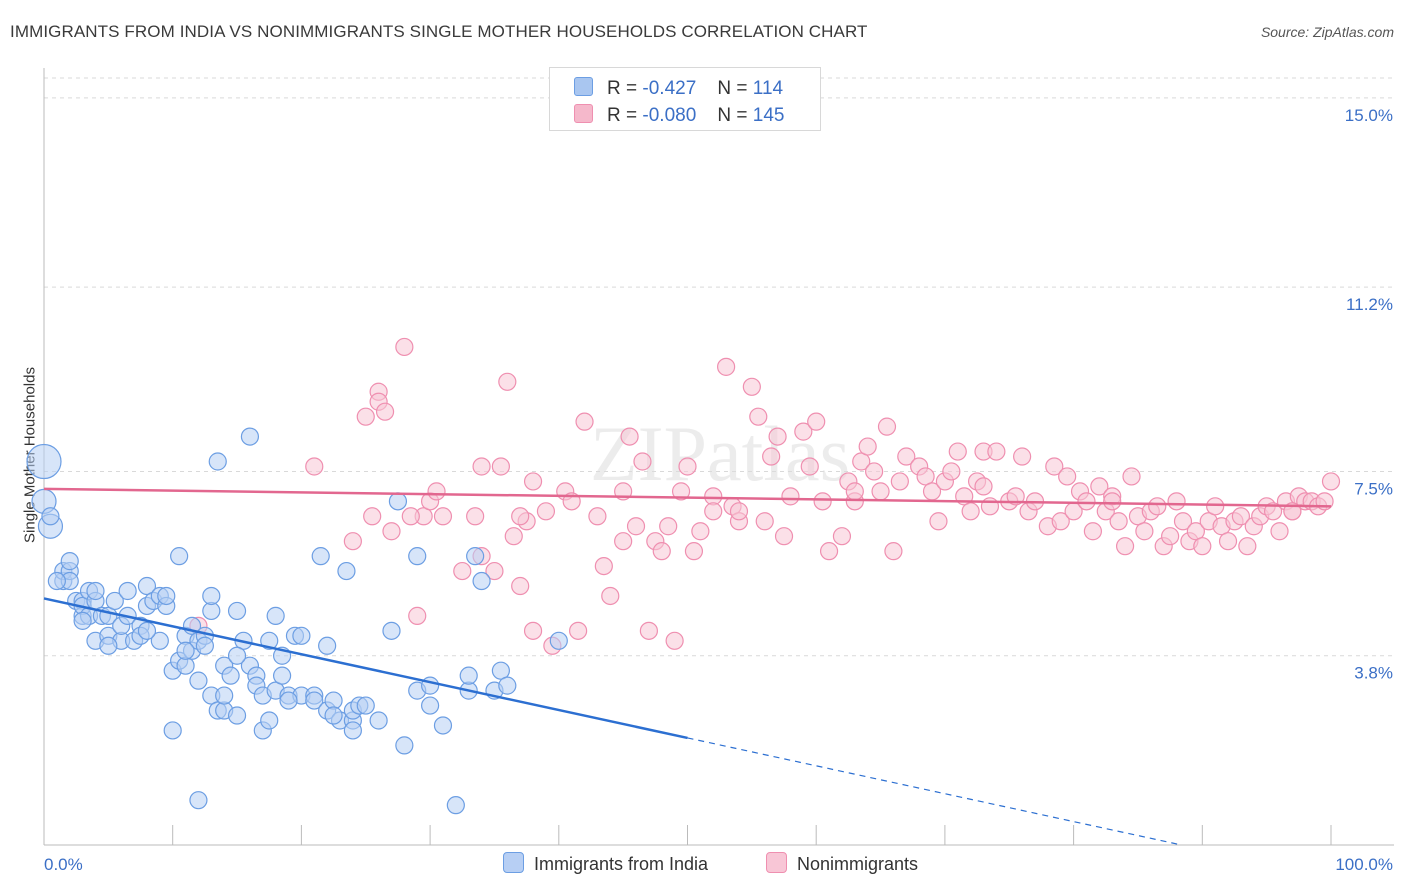  What do you see at coordinates (583, 113) in the screenshot?
I see `nonimmigrants-swatch` at bounding box center [583, 113].